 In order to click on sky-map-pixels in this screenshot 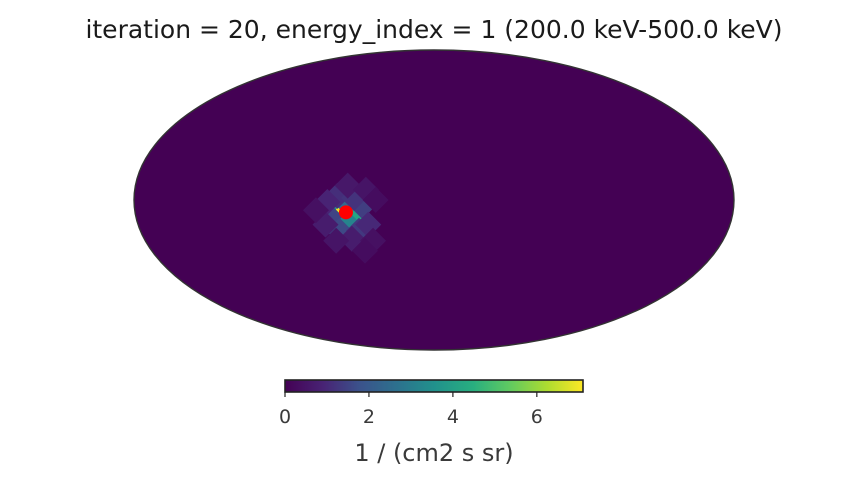, I will do `click(345, 218)`.